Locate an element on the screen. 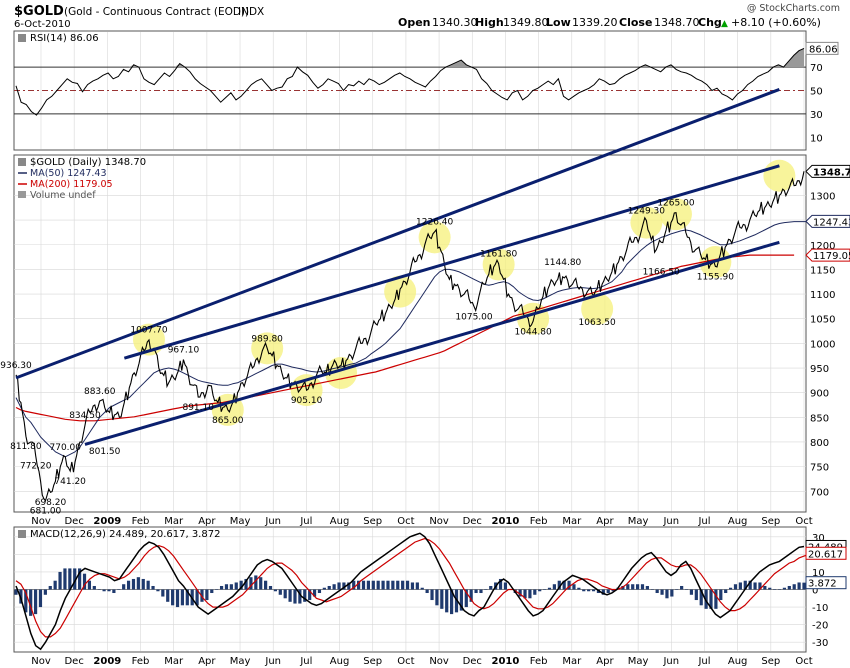 The image size is (850, 668). x-tick-label-macd: Feb is located at coordinates (539, 661).